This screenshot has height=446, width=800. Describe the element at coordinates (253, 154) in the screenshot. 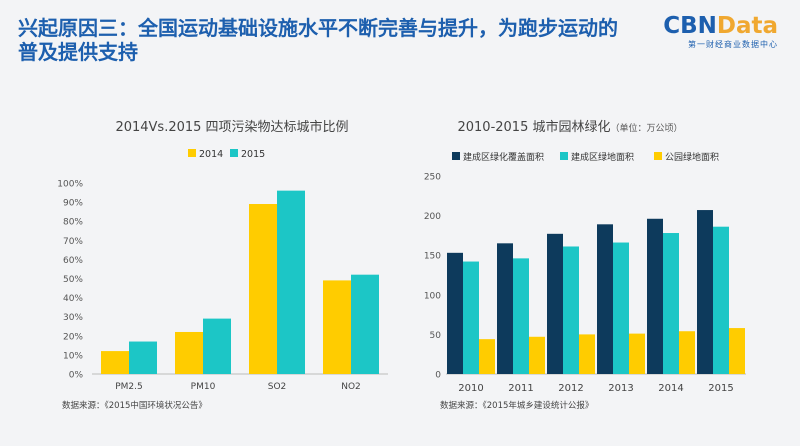

I see `legend-label-2015: 2015` at that location.